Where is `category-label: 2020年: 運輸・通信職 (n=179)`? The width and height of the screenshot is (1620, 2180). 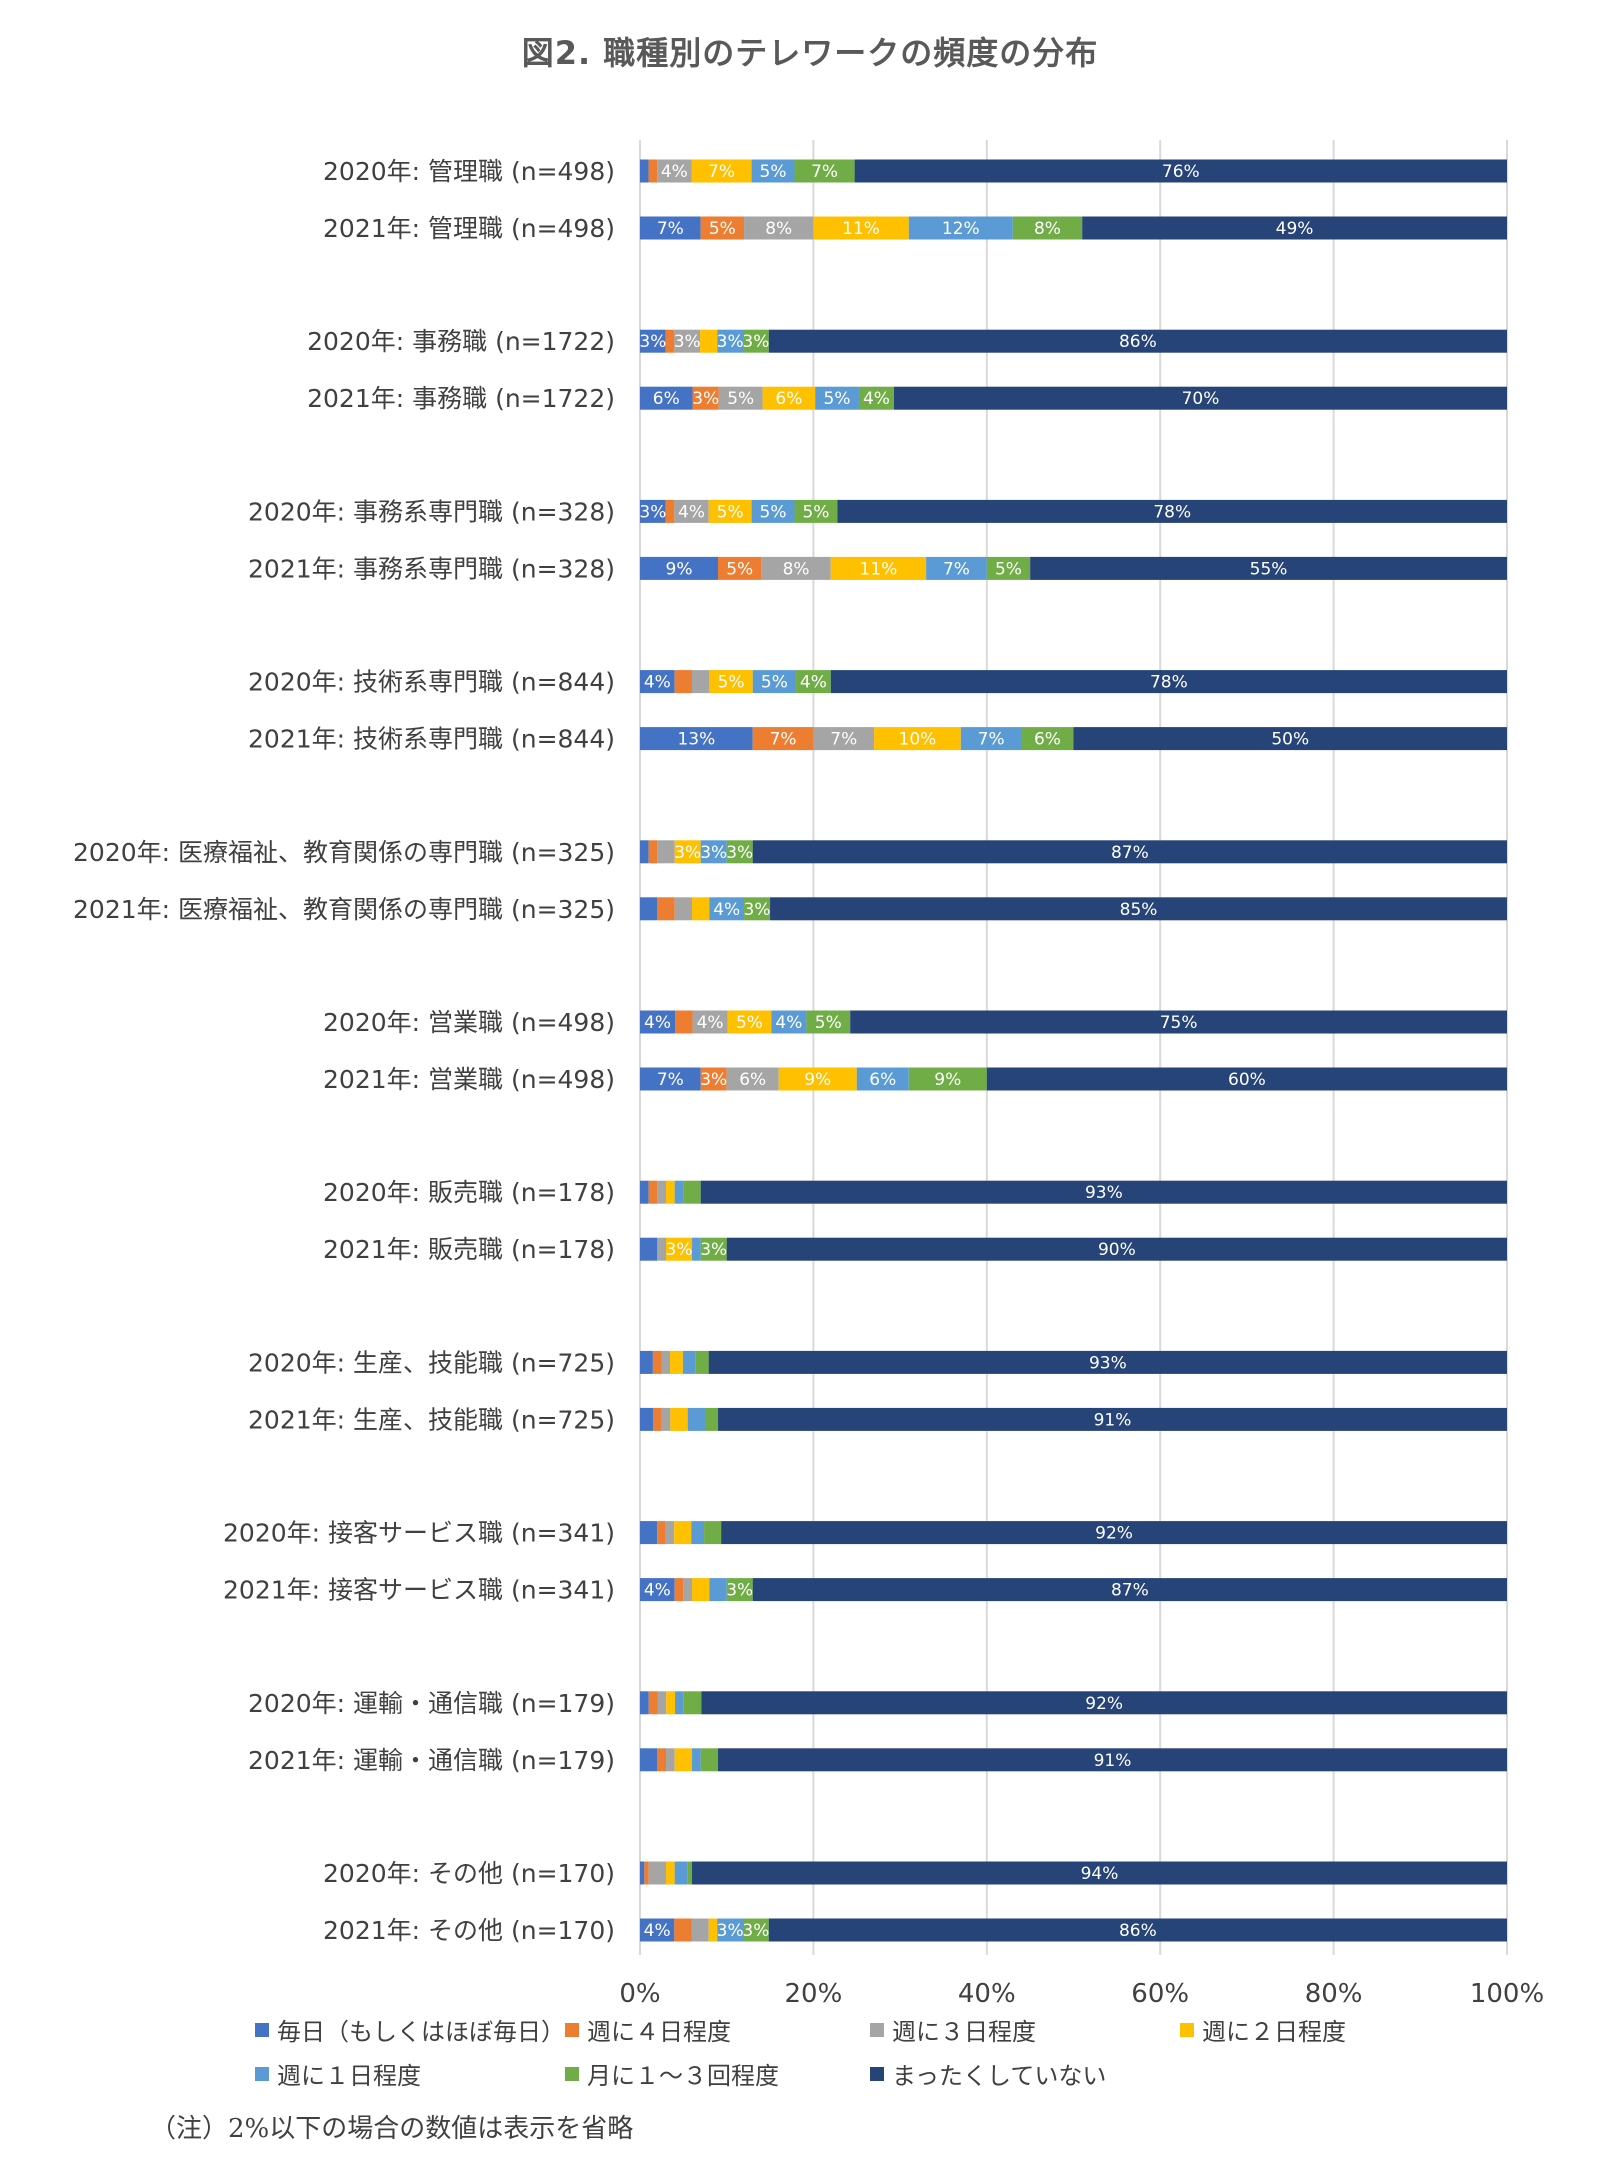
category-label: 2020年: 運輸・通信職 (n=179) is located at coordinates (431, 1703).